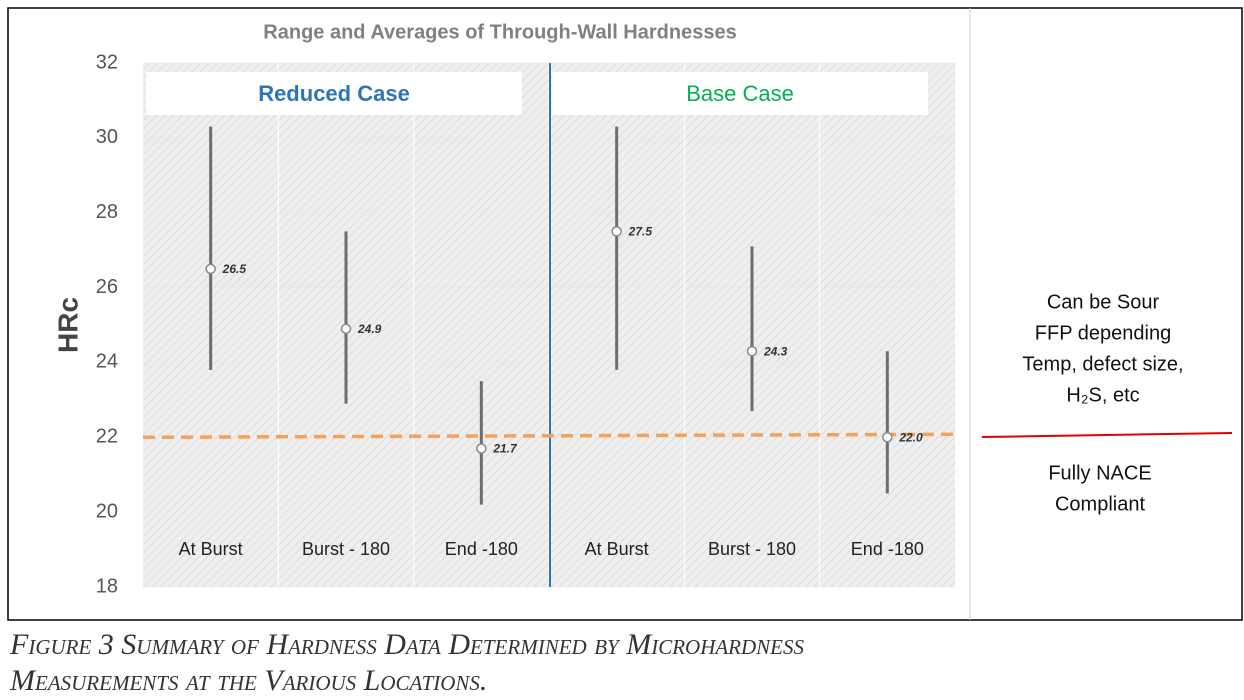  Describe the element at coordinates (107, 511) in the screenshot. I see `y-tick-label: 20` at that location.